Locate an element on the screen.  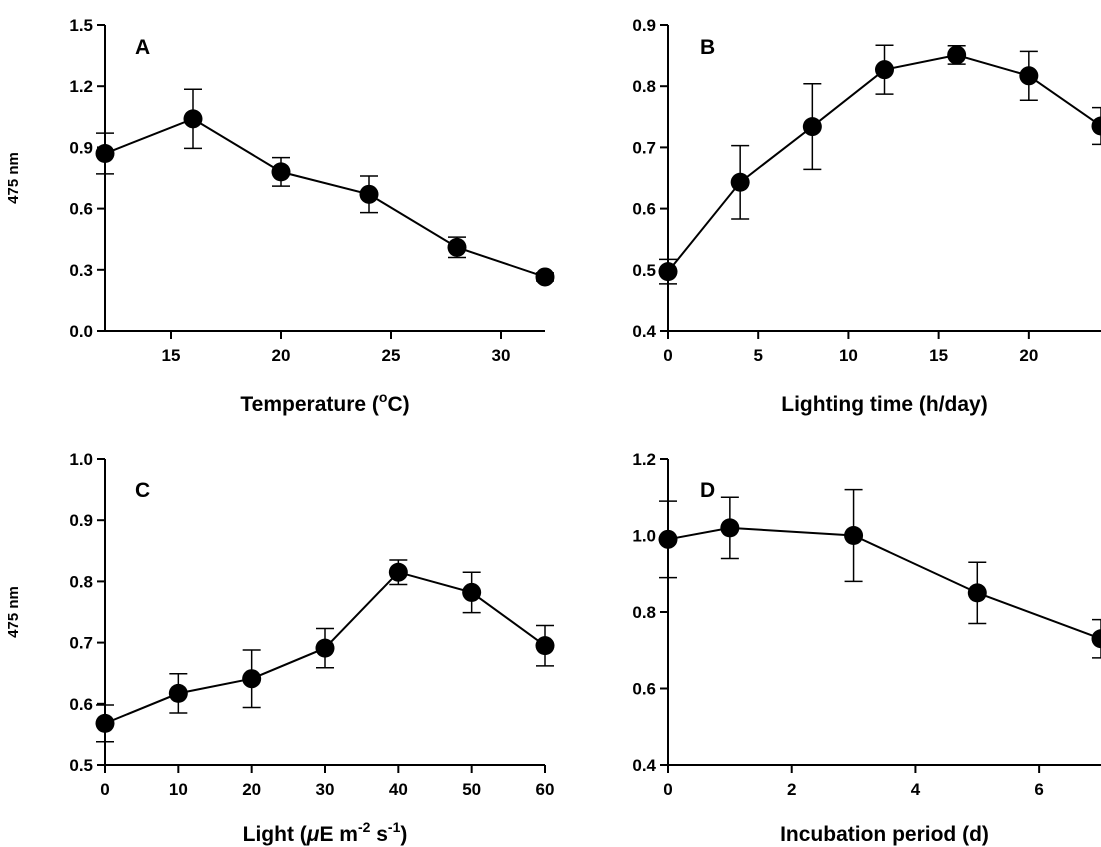
x-tick-label: 2 is located at coordinates (791, 789).